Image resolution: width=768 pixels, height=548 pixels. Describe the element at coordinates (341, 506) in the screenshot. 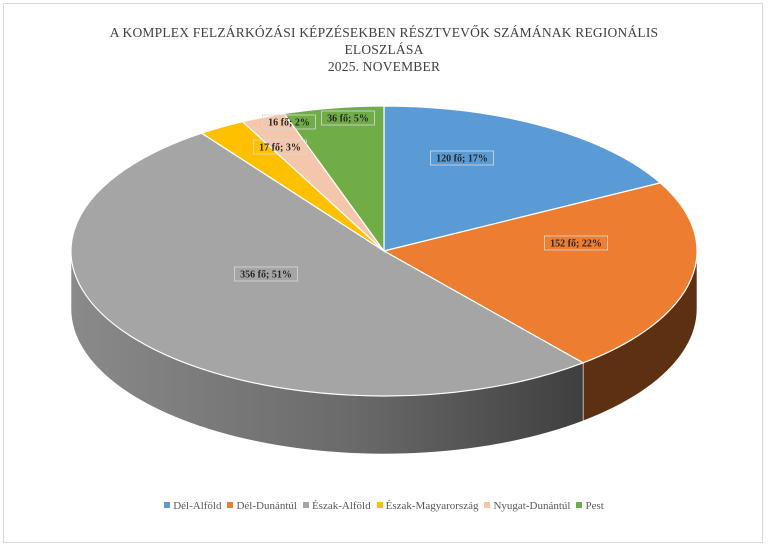

I see `legend-label: Észak-Alföld` at that location.